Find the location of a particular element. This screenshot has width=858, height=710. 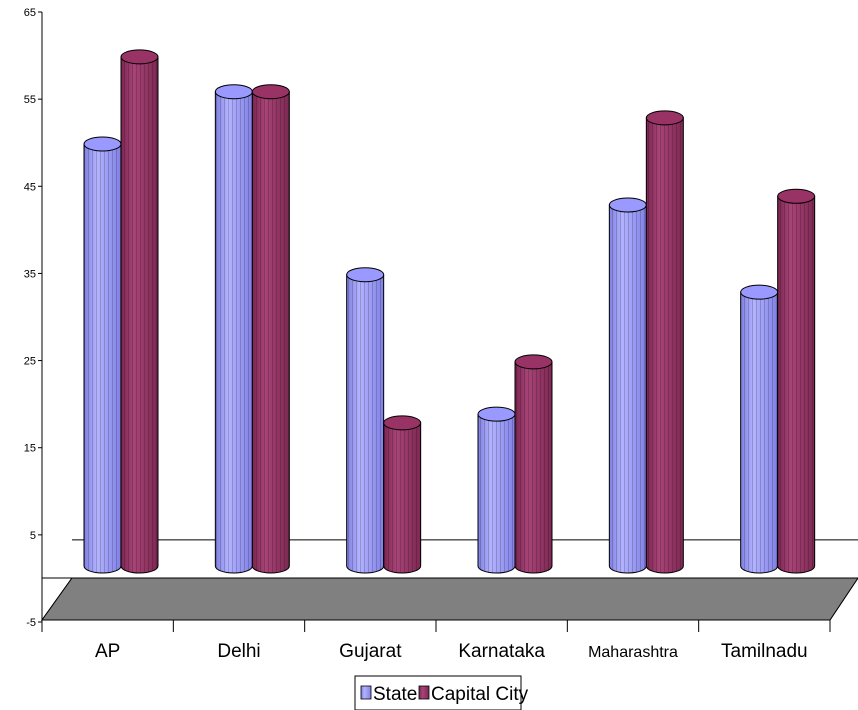

y-tick-label: 55 is located at coordinates (30, 100).